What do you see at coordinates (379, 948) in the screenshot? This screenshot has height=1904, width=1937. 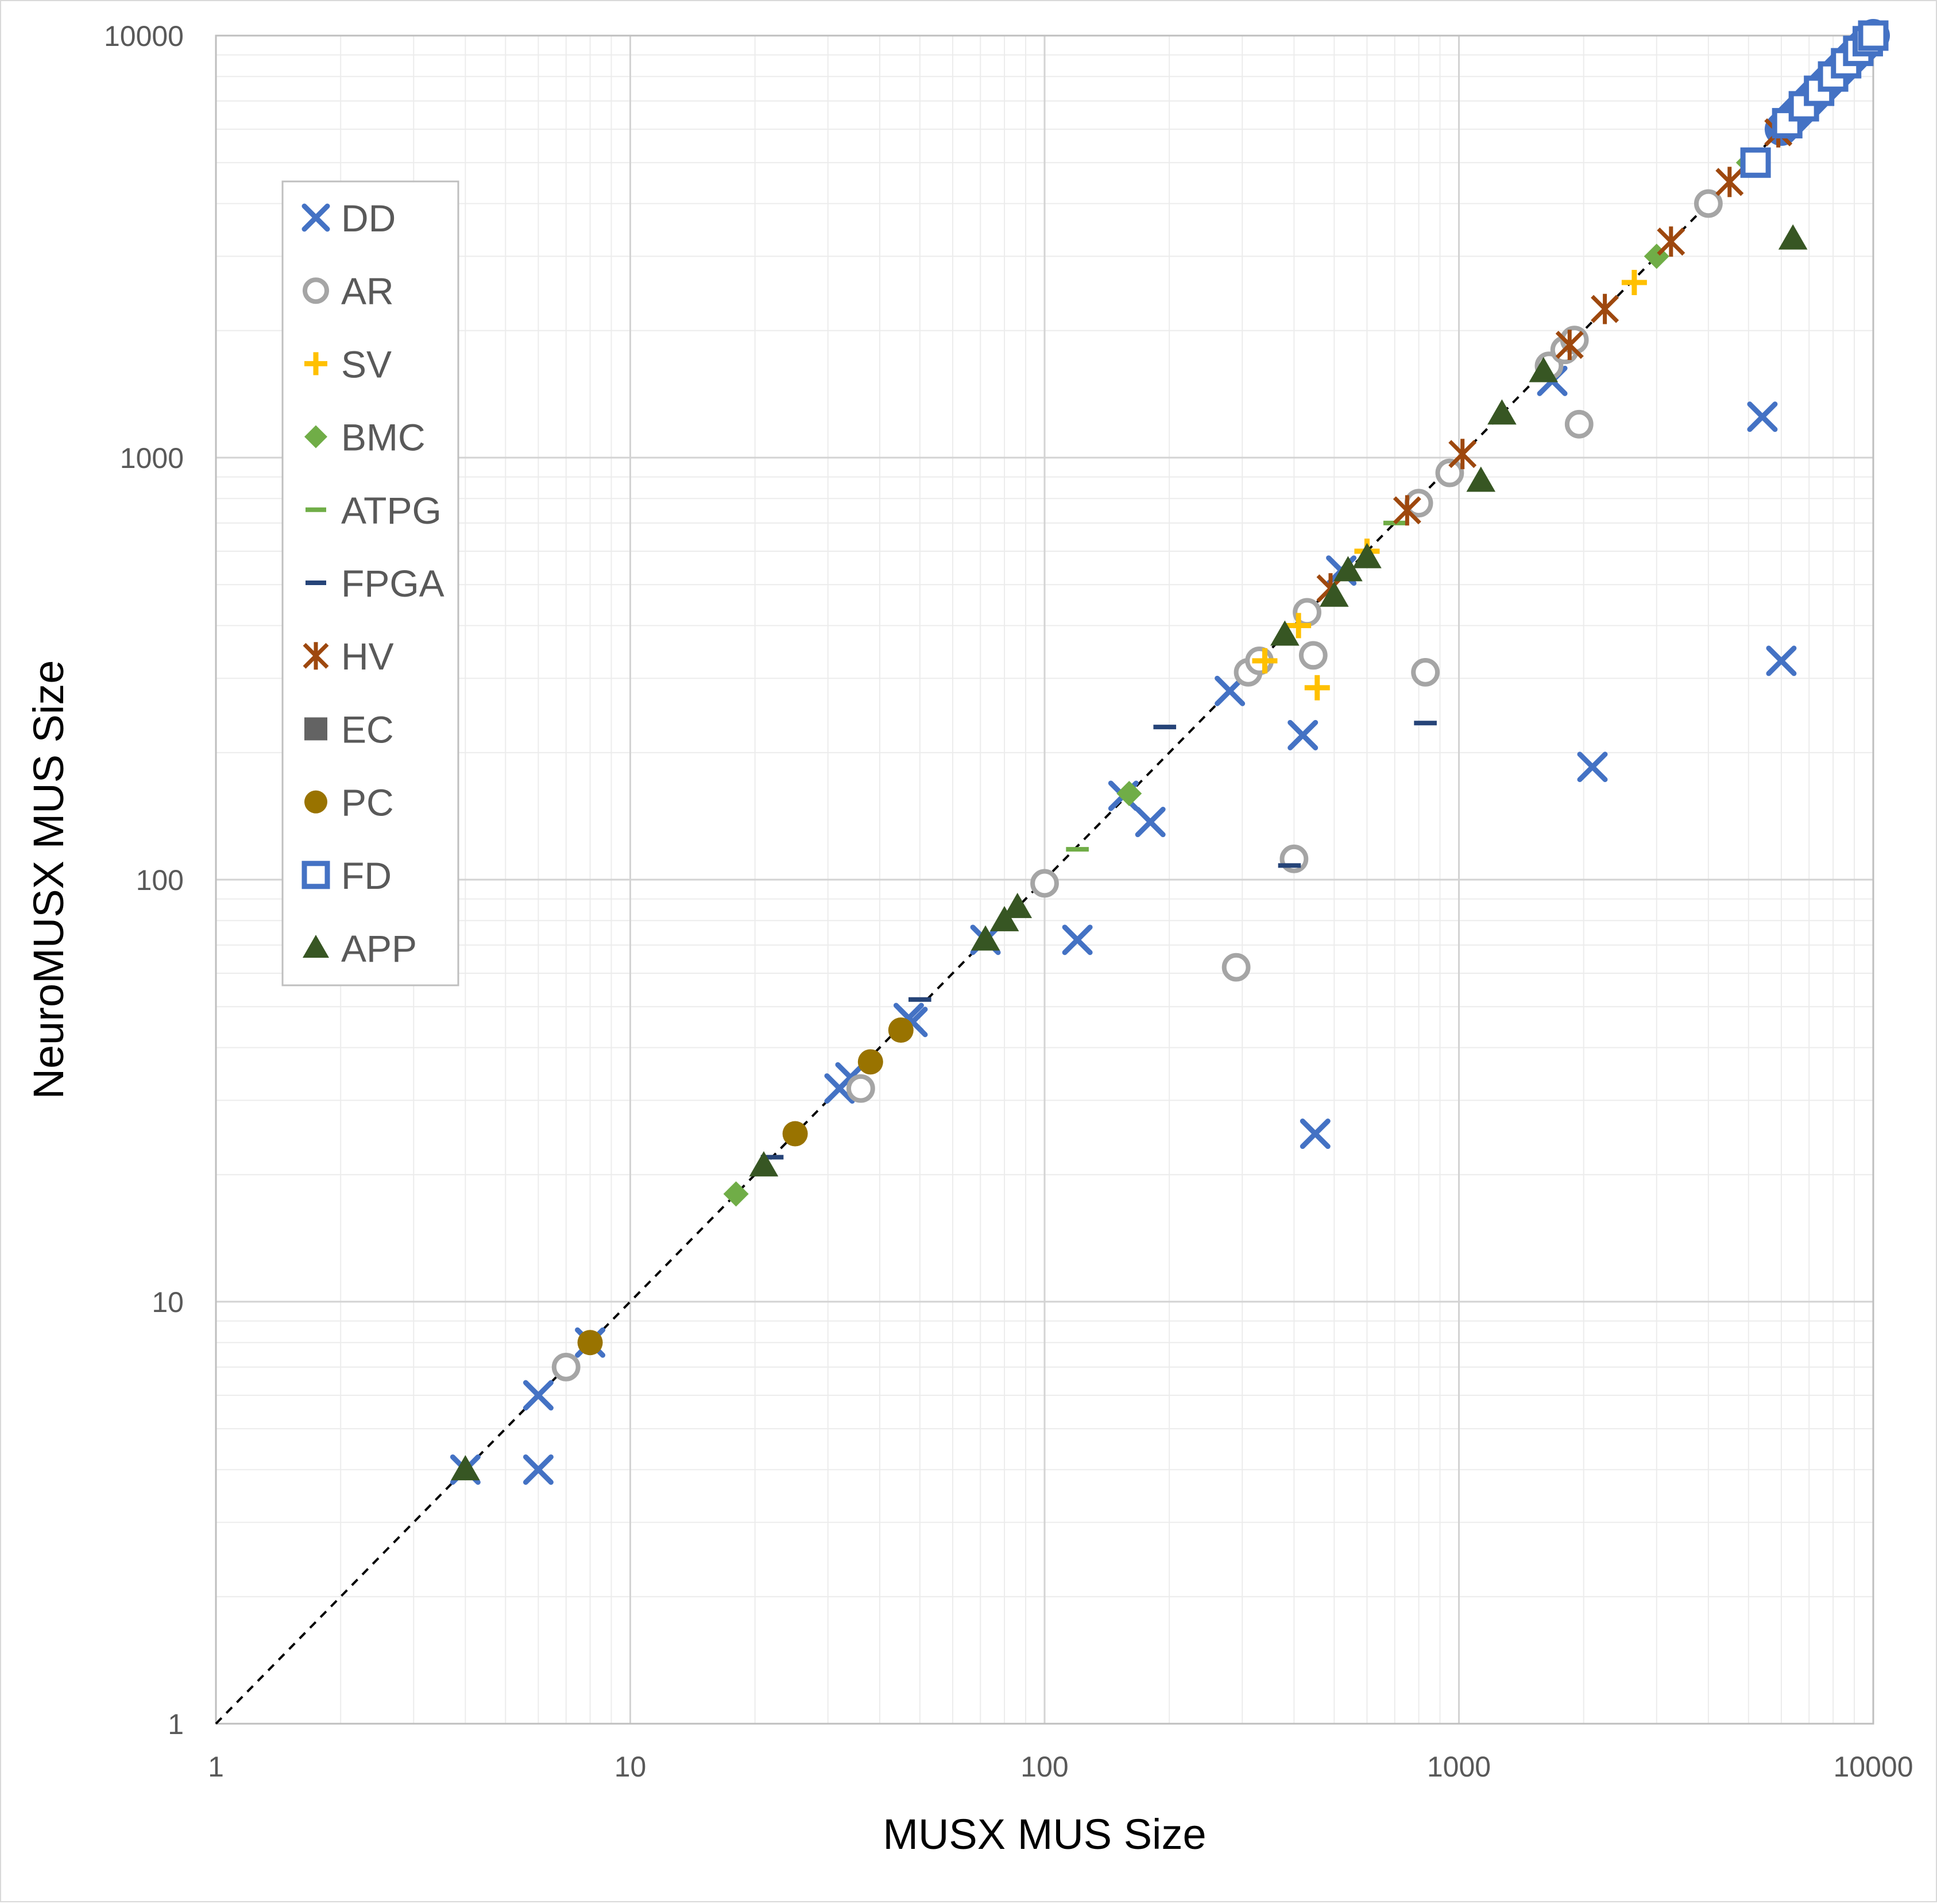 I see `legend-label: APP` at bounding box center [379, 948].